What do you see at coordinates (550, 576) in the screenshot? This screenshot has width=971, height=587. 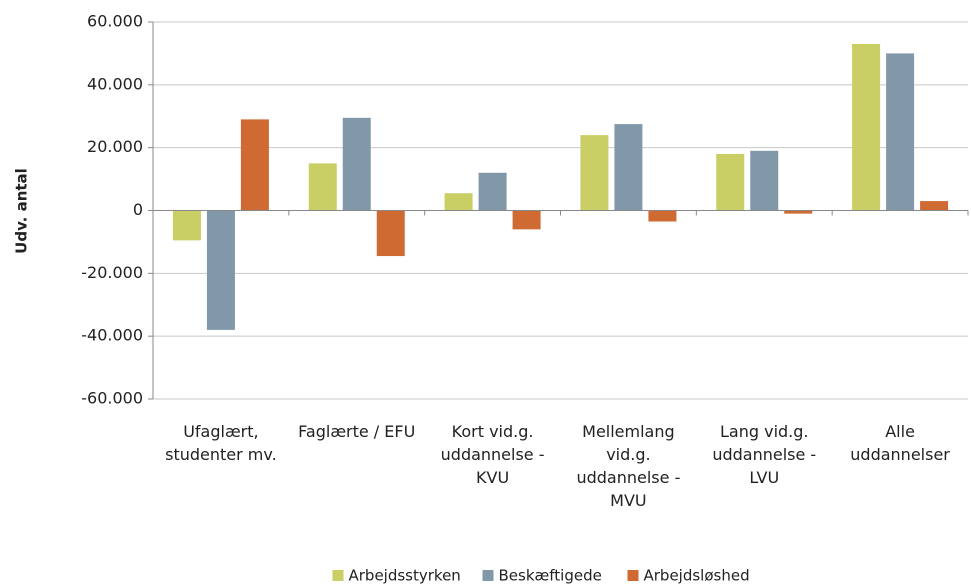 I see `legend-label: Beskæftigede` at bounding box center [550, 576].